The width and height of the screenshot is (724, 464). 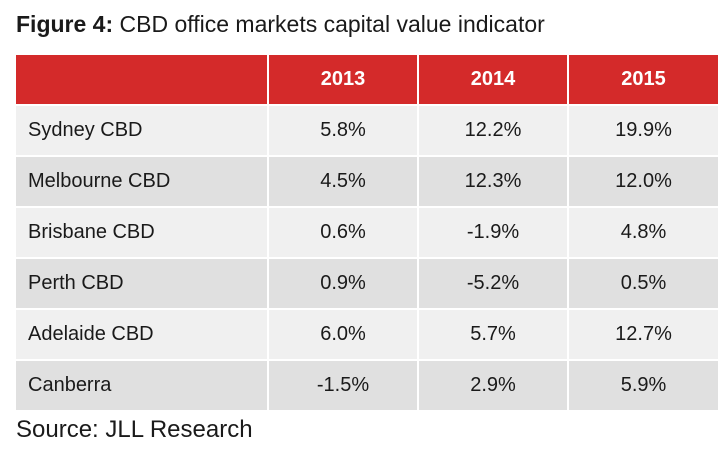 I want to click on value-cell-2013: 0.6%, so click(x=343, y=232).